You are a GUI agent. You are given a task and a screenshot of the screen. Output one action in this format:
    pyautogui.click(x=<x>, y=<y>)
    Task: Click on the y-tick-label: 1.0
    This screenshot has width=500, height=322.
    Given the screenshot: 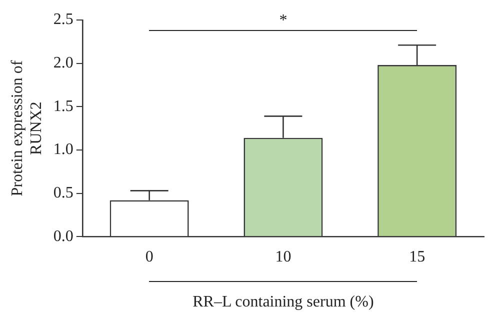 What is the action you would take?
    pyautogui.click(x=63, y=149)
    